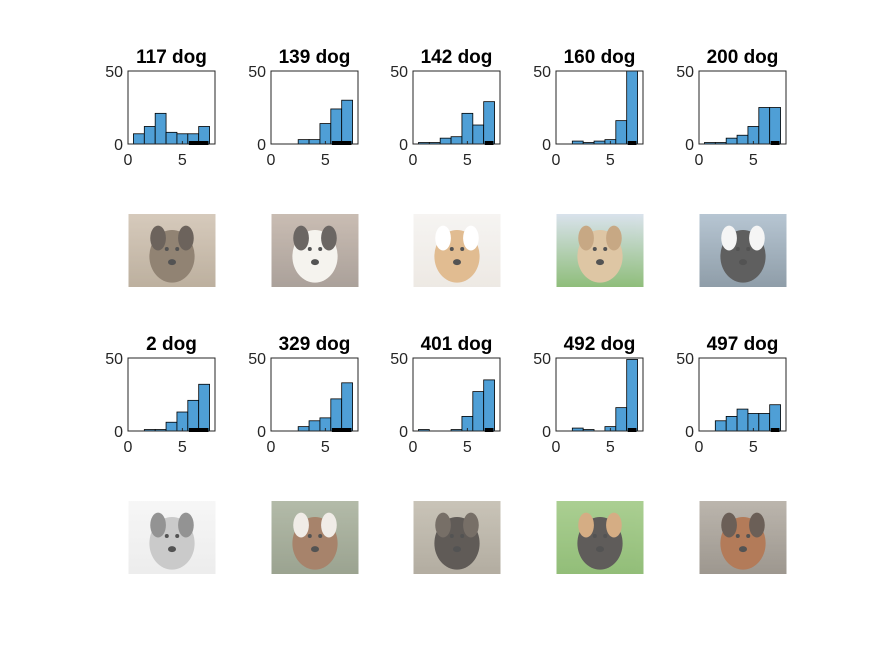 This screenshot has height=657, width=875. I want to click on chart-title: 329 dog, so click(315, 344).